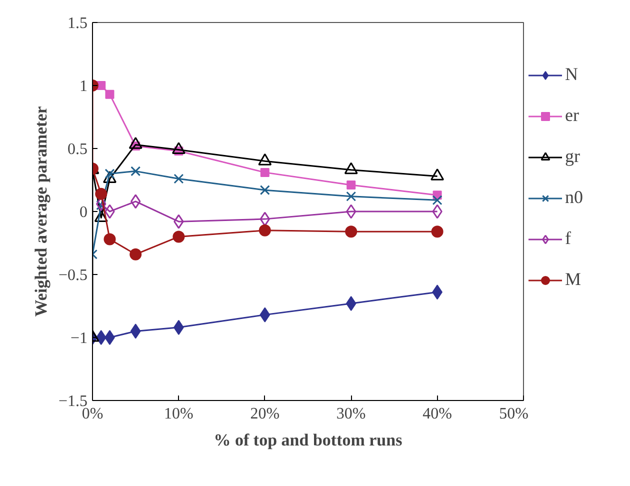 This screenshot has height=486, width=630. I want to click on y-axis-title: Weighted average parameter, so click(40, 211).